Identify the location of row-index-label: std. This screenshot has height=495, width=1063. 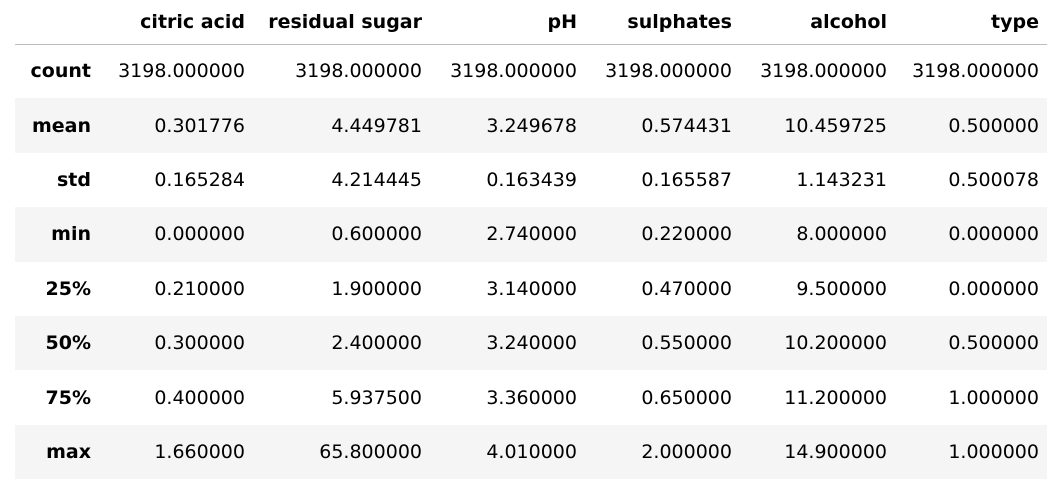
(74, 179).